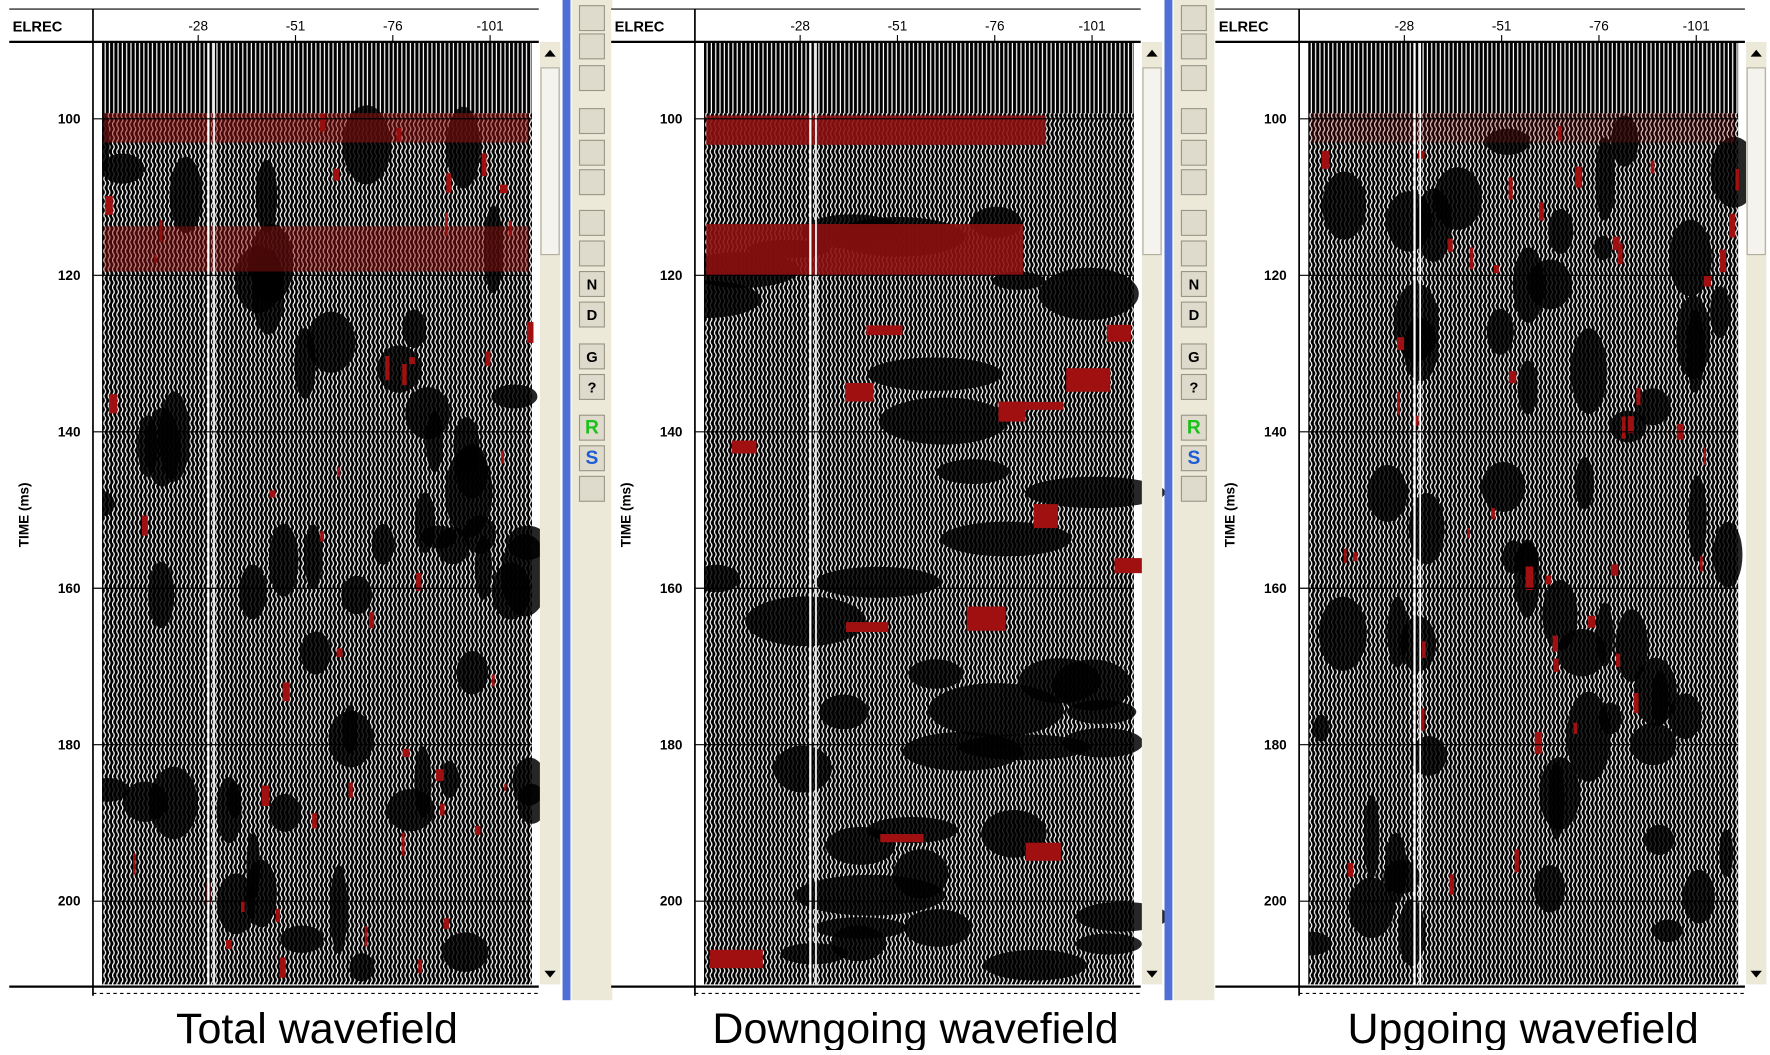 The width and height of the screenshot is (1770, 1055). I want to click on y-tick-label: 200, so click(1275, 901).